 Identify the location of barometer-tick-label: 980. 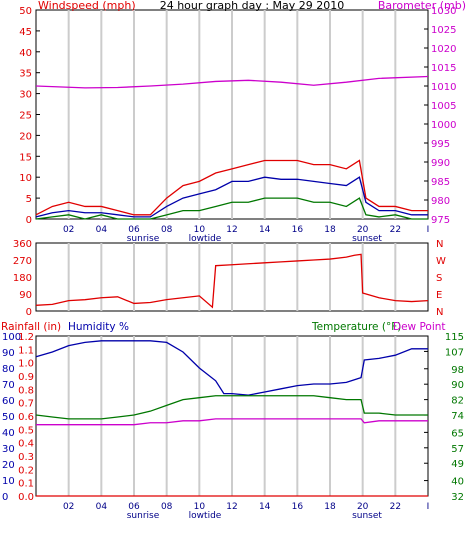
(440, 201).